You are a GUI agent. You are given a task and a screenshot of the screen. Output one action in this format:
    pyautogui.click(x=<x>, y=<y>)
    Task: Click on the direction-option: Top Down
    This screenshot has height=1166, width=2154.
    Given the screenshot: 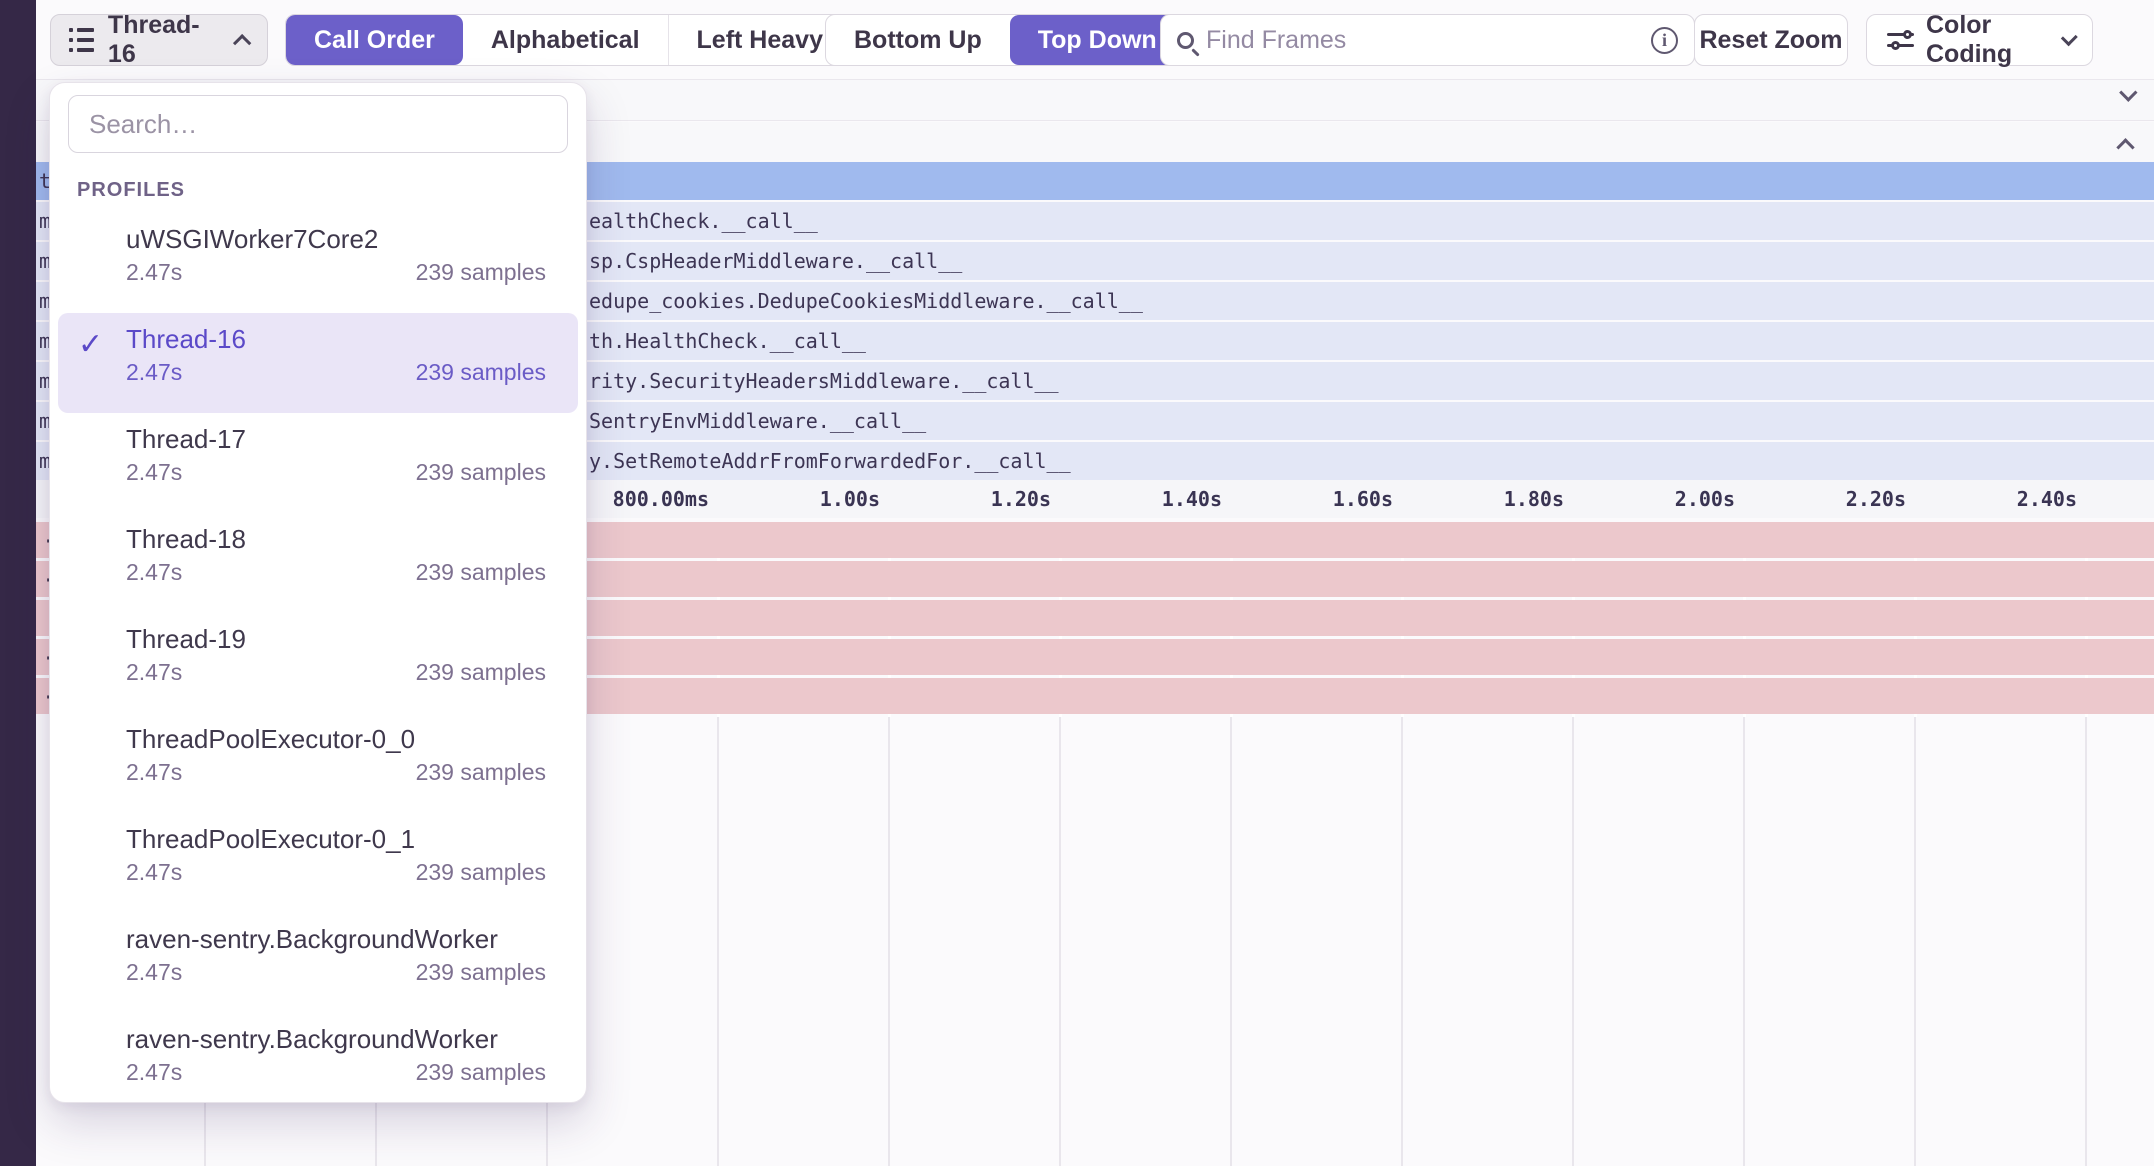 What is the action you would take?
    pyautogui.click(x=1097, y=40)
    